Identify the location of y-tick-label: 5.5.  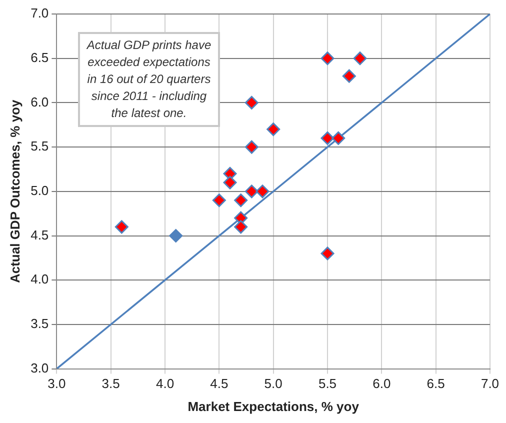
(39, 146).